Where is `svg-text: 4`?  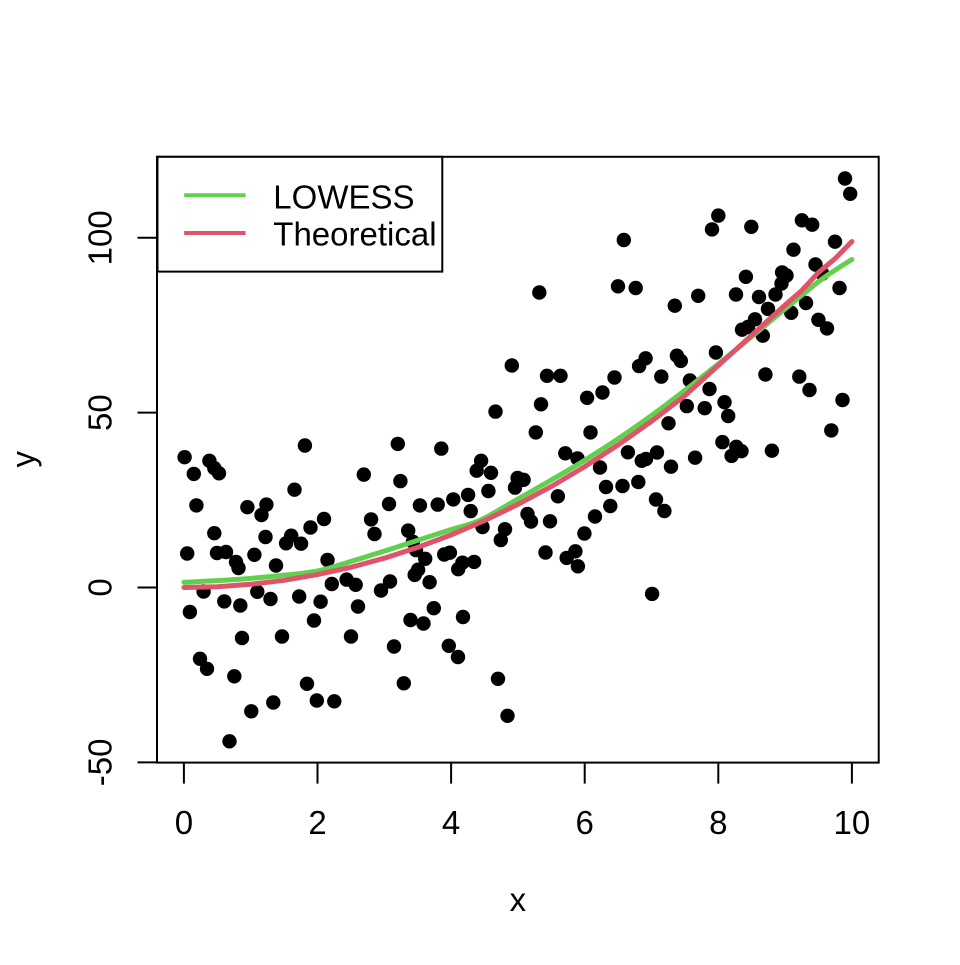
svg-text: 4 is located at coordinates (451, 822).